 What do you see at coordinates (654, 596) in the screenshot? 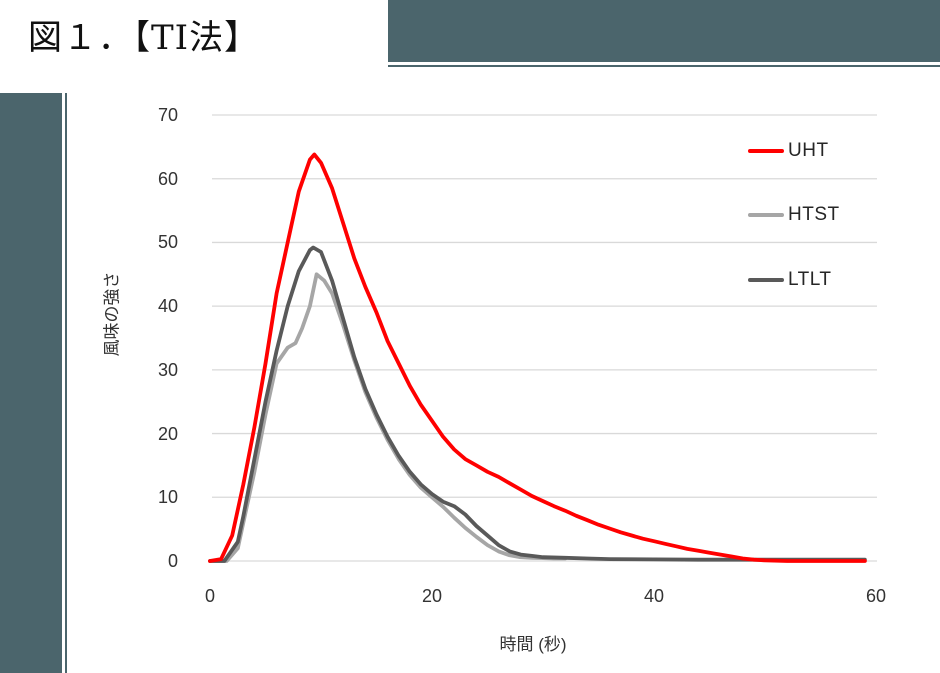
I see `x-tick-label: 40` at bounding box center [654, 596].